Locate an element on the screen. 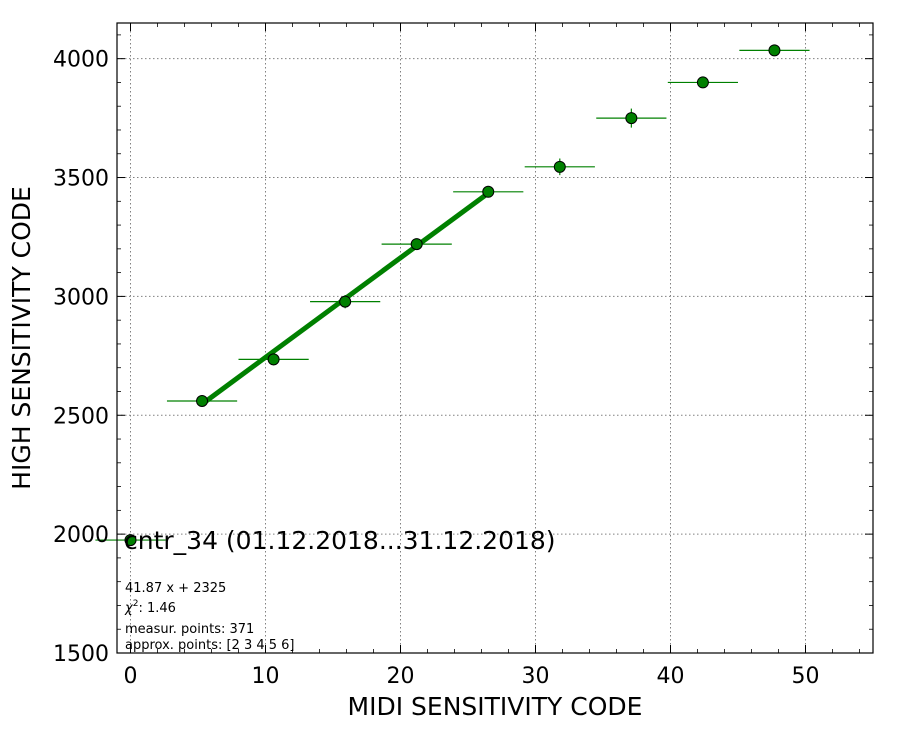 Image resolution: width=900 pixels, height=750 pixels. x-tick-label: 50 is located at coordinates (806, 676).